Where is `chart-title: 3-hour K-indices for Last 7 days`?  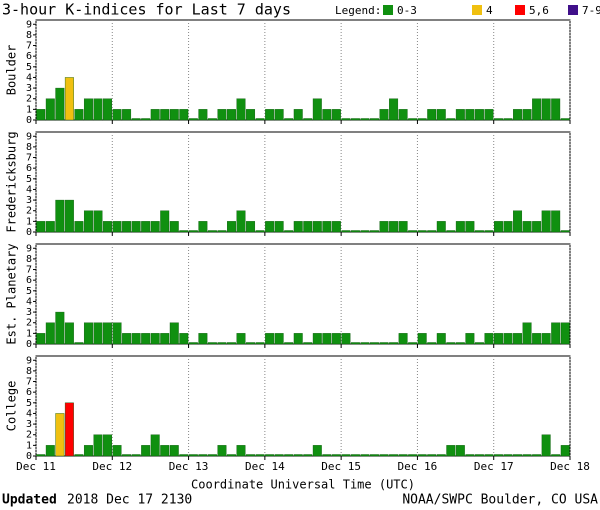
chart-title: 3-hour K-indices for Last 7 days is located at coordinates (146, 10).